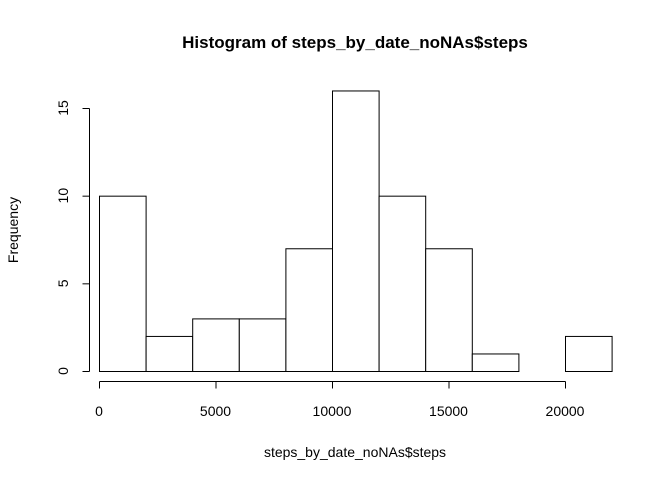 This screenshot has width=672, height=480. What do you see at coordinates (215, 411) in the screenshot?
I see `x-tick-label: 5000` at bounding box center [215, 411].